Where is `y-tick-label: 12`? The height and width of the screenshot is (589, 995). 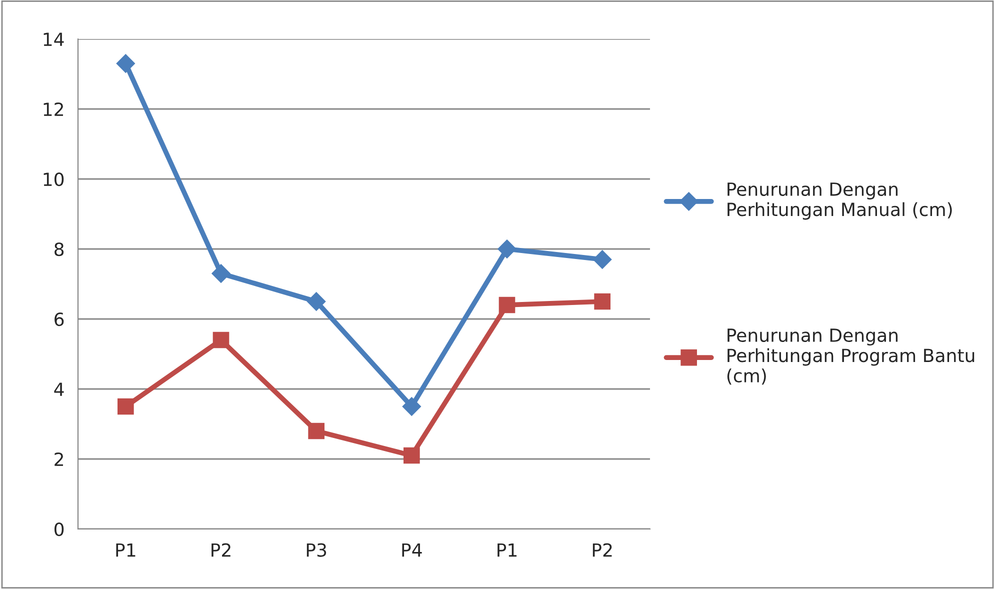 y-tick-label: 12 is located at coordinates (53, 109).